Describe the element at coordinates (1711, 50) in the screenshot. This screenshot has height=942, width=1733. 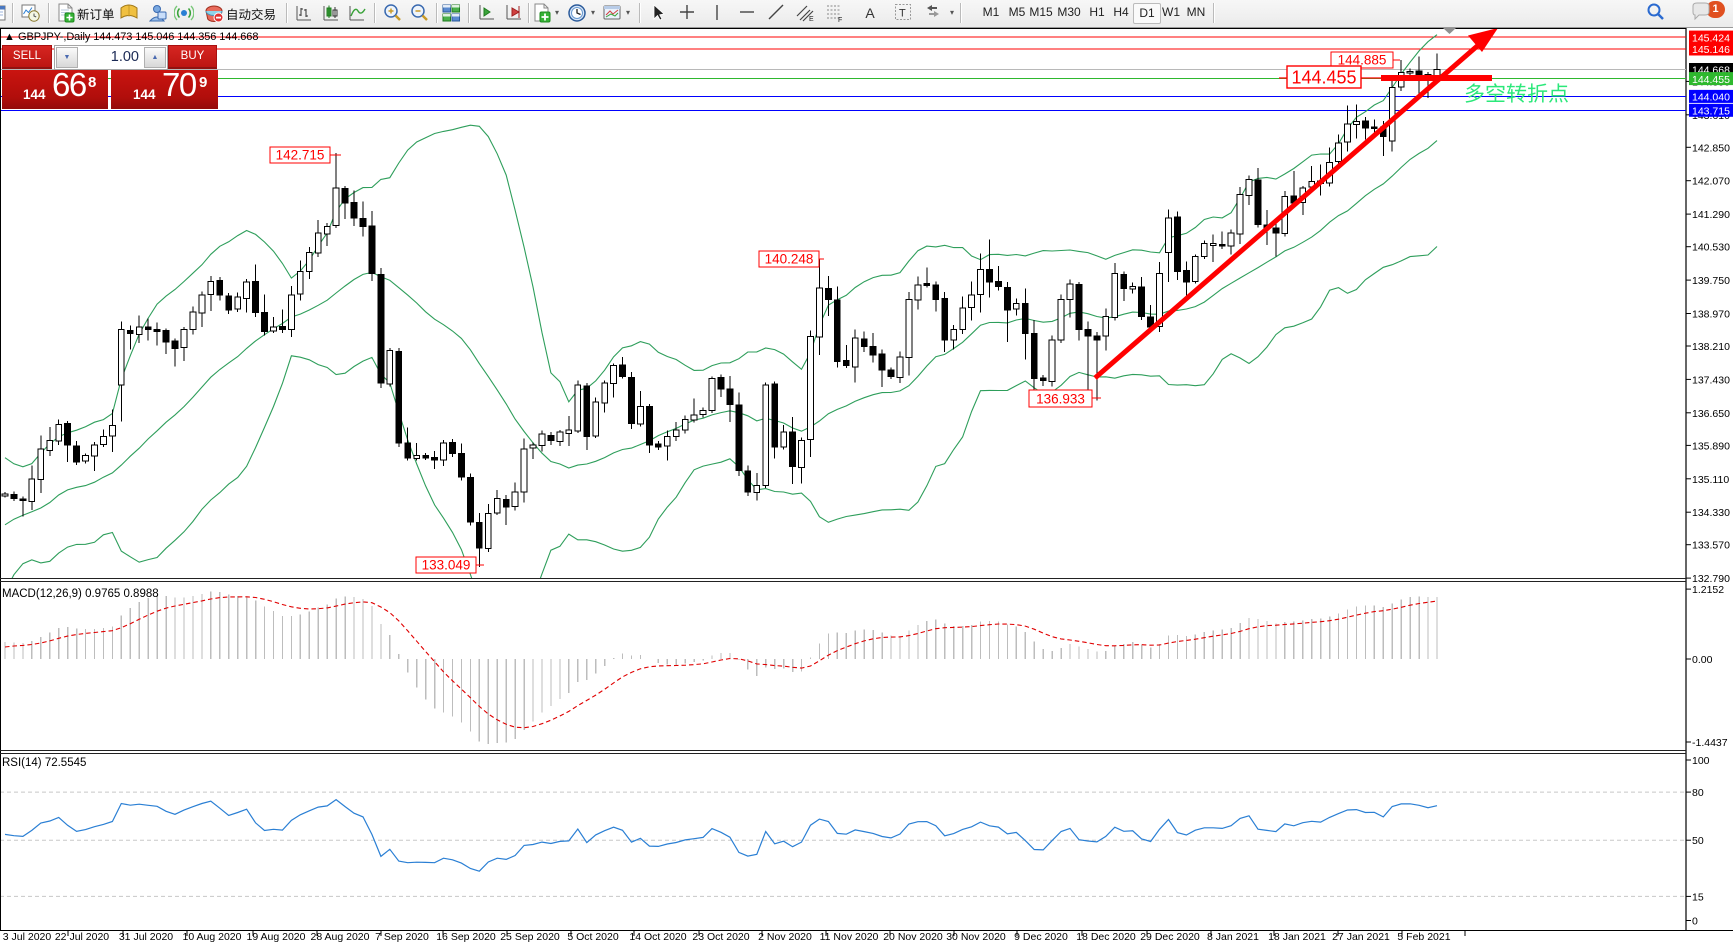
I see `svg-text: 145.146` at that location.